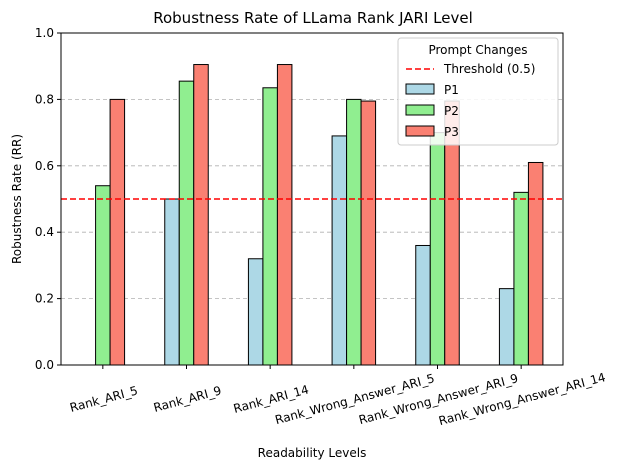 Image resolution: width=629 pixels, height=470 pixels. Describe the element at coordinates (420, 110) in the screenshot. I see `legend-swatch-p2` at that location.